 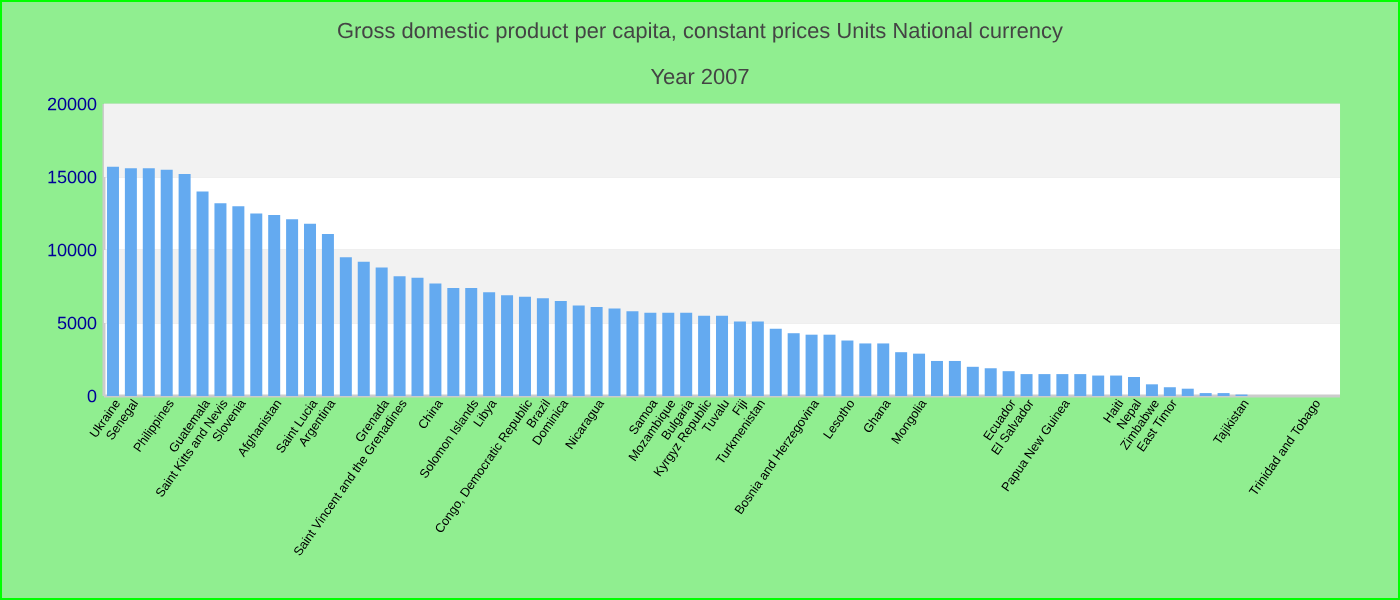 What do you see at coordinates (72, 104) in the screenshot?
I see `y-tick-label: 20000` at bounding box center [72, 104].